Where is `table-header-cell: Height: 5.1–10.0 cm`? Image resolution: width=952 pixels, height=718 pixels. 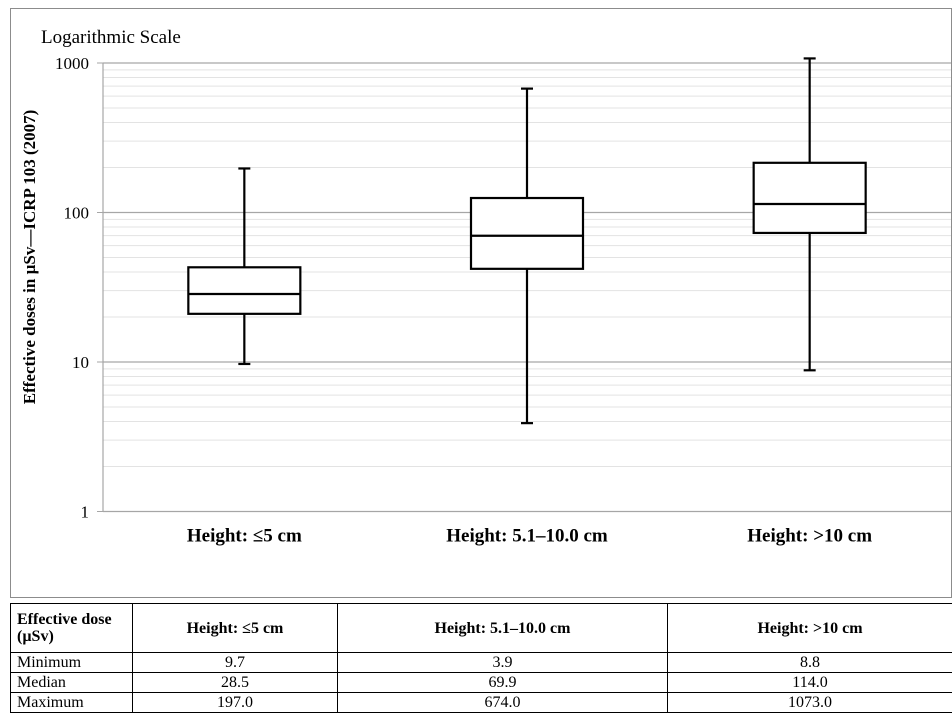 table-header-cell: Height: 5.1–10.0 cm is located at coordinates (502, 628).